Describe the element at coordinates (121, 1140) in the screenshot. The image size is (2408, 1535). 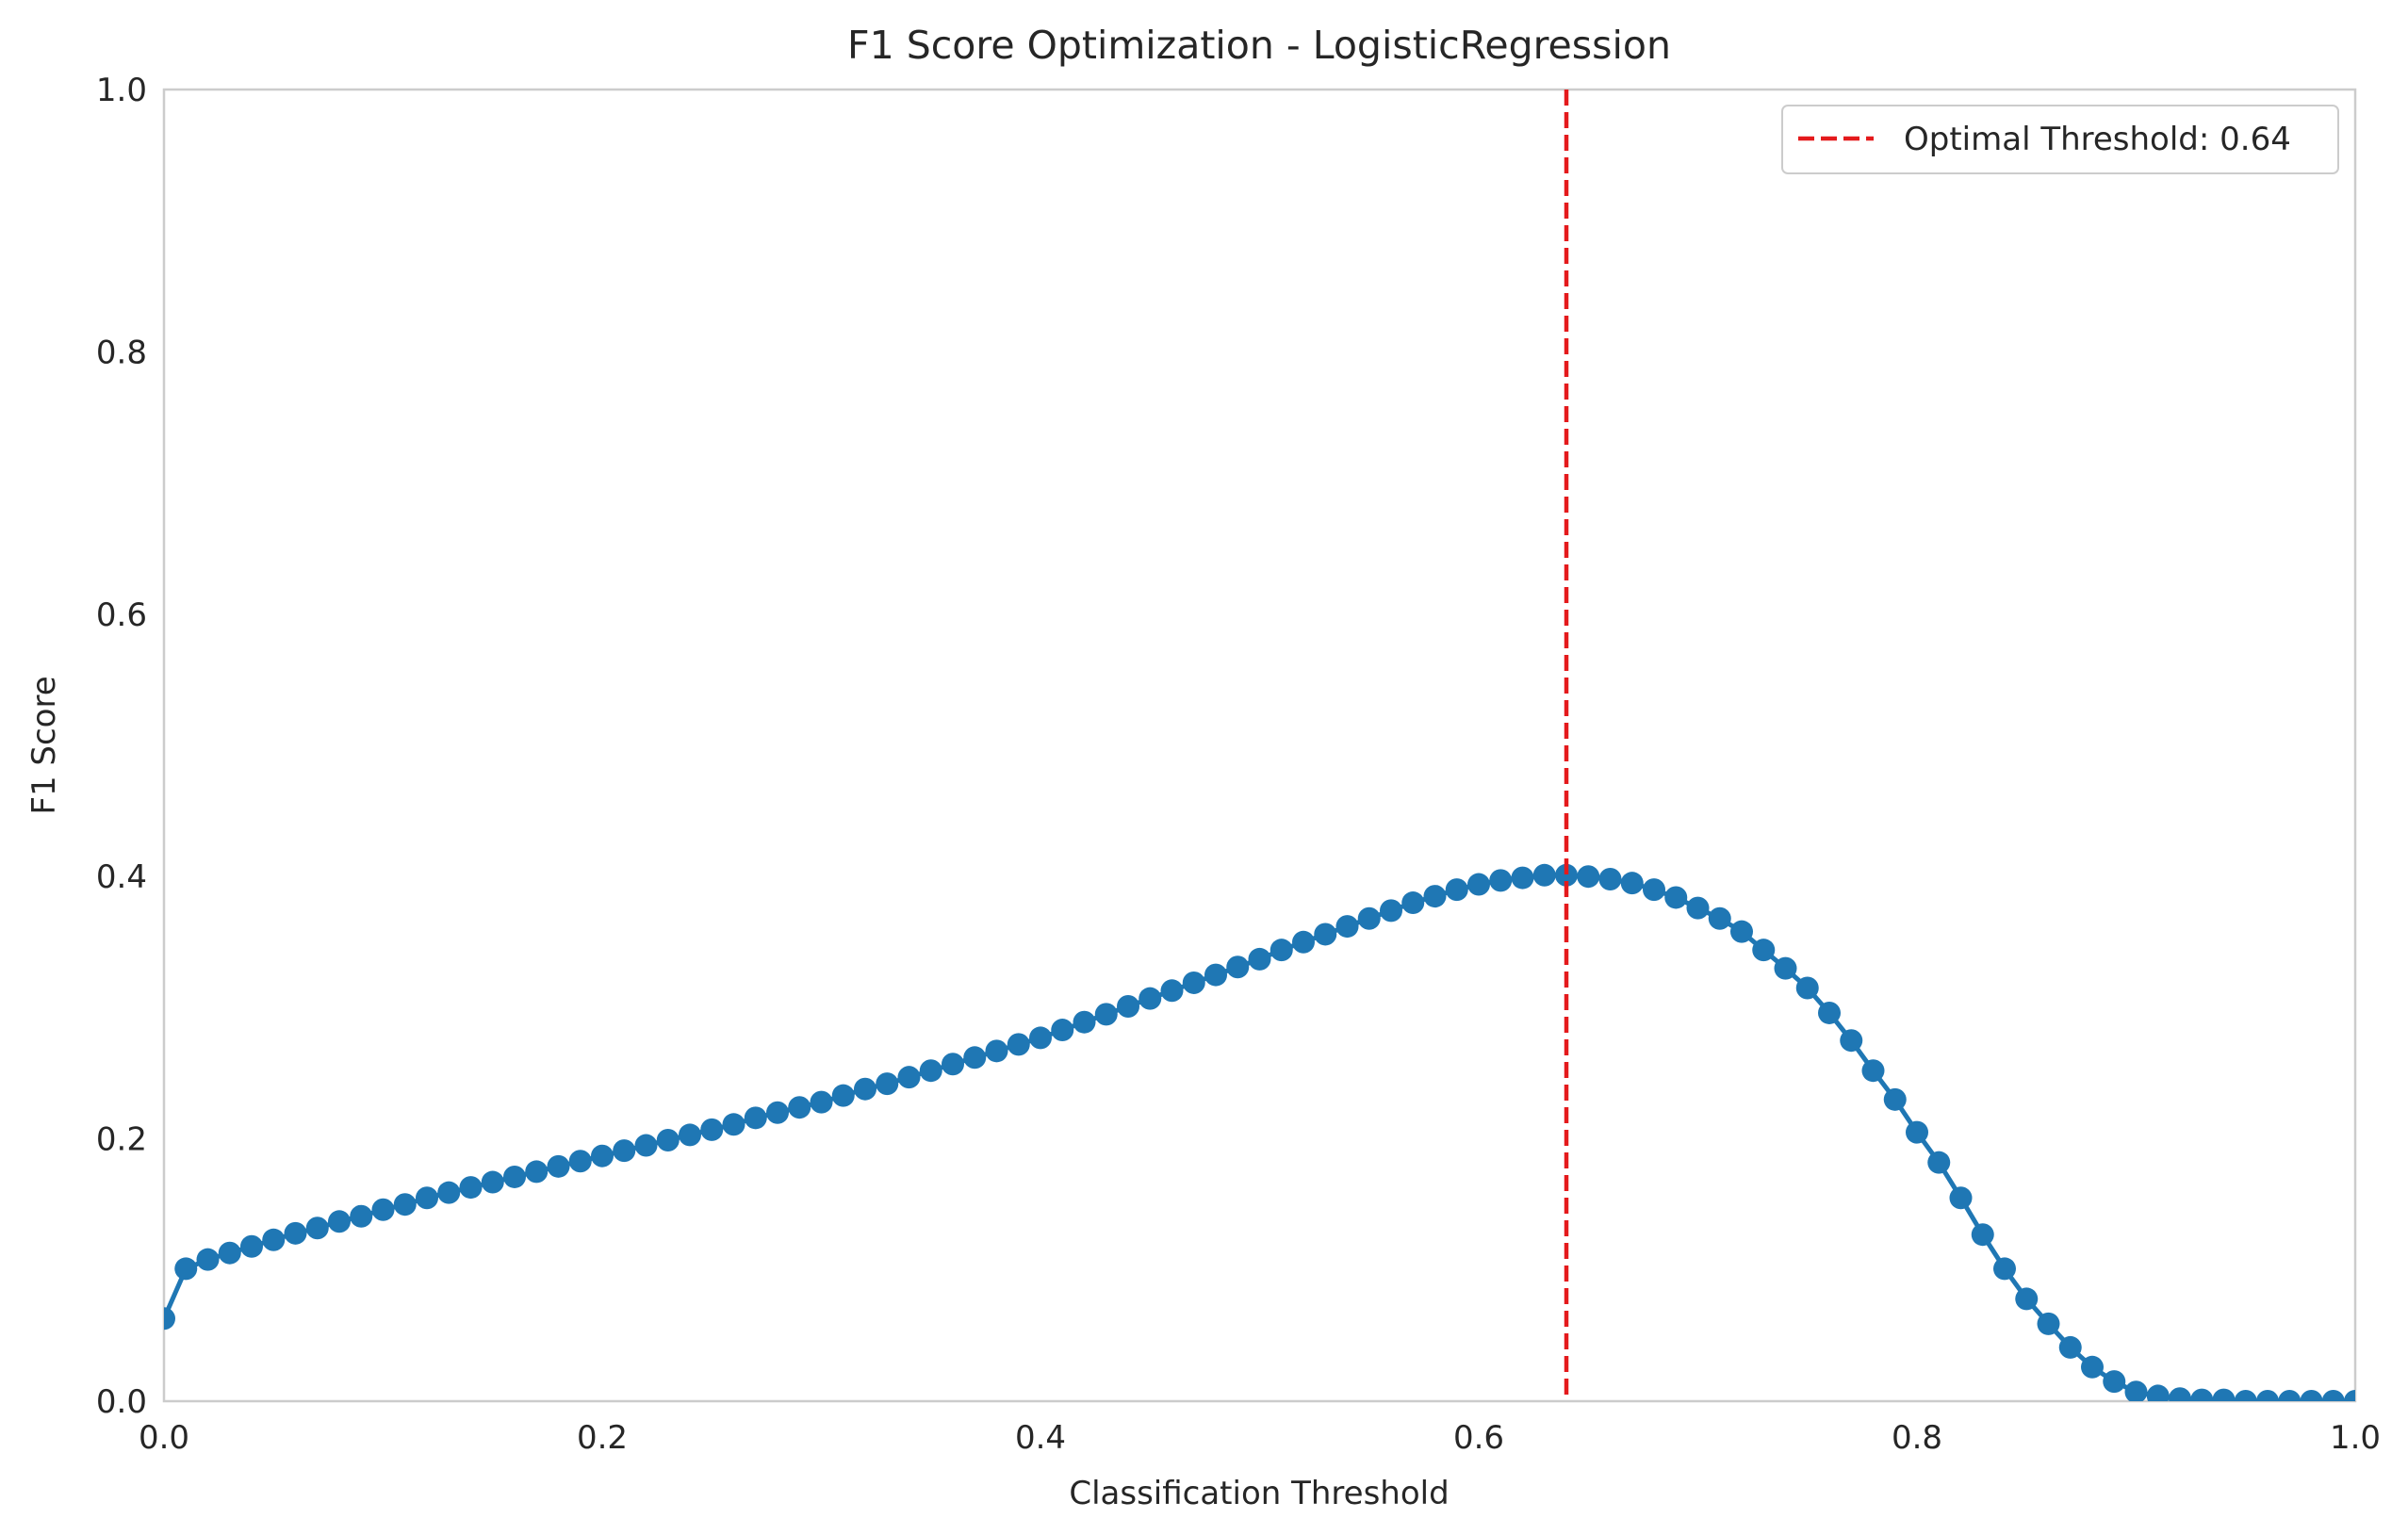
I see `y-tick-label: 0.2` at that location.